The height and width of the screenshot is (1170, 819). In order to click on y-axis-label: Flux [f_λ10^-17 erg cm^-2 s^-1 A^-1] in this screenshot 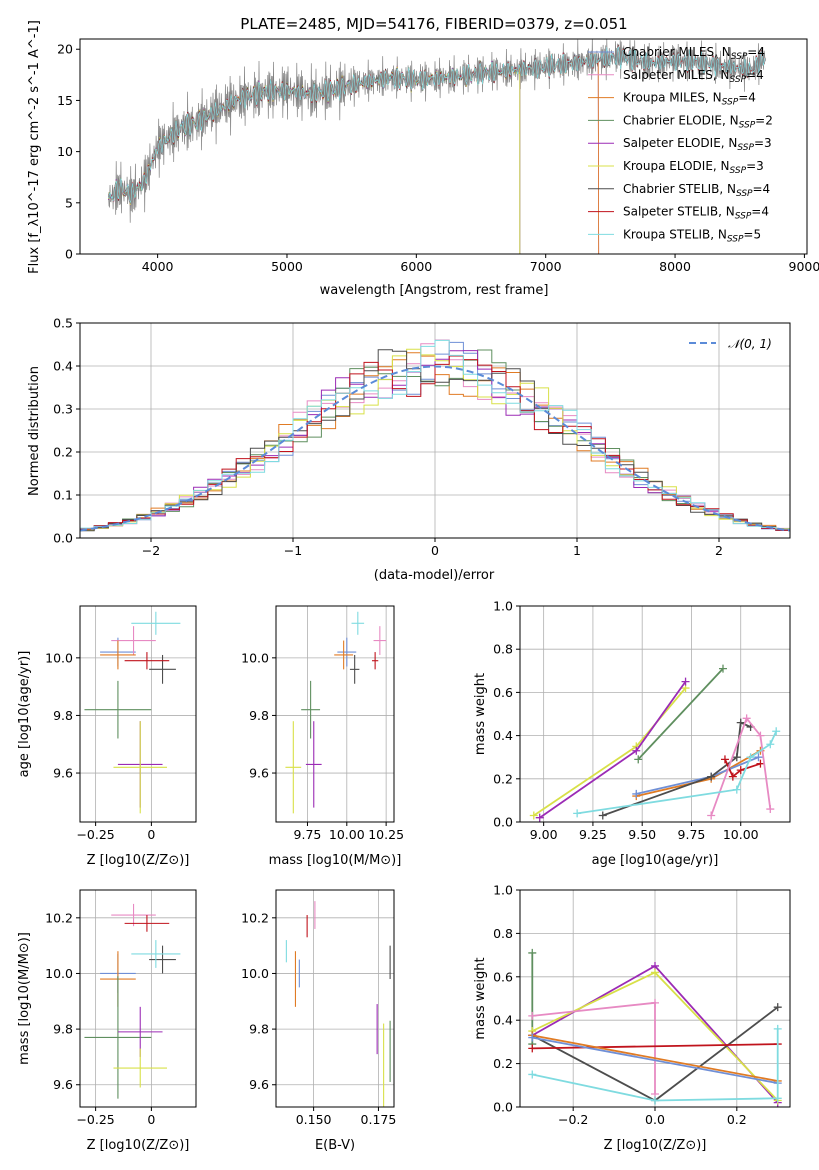, I will do `click(34, 147)`.